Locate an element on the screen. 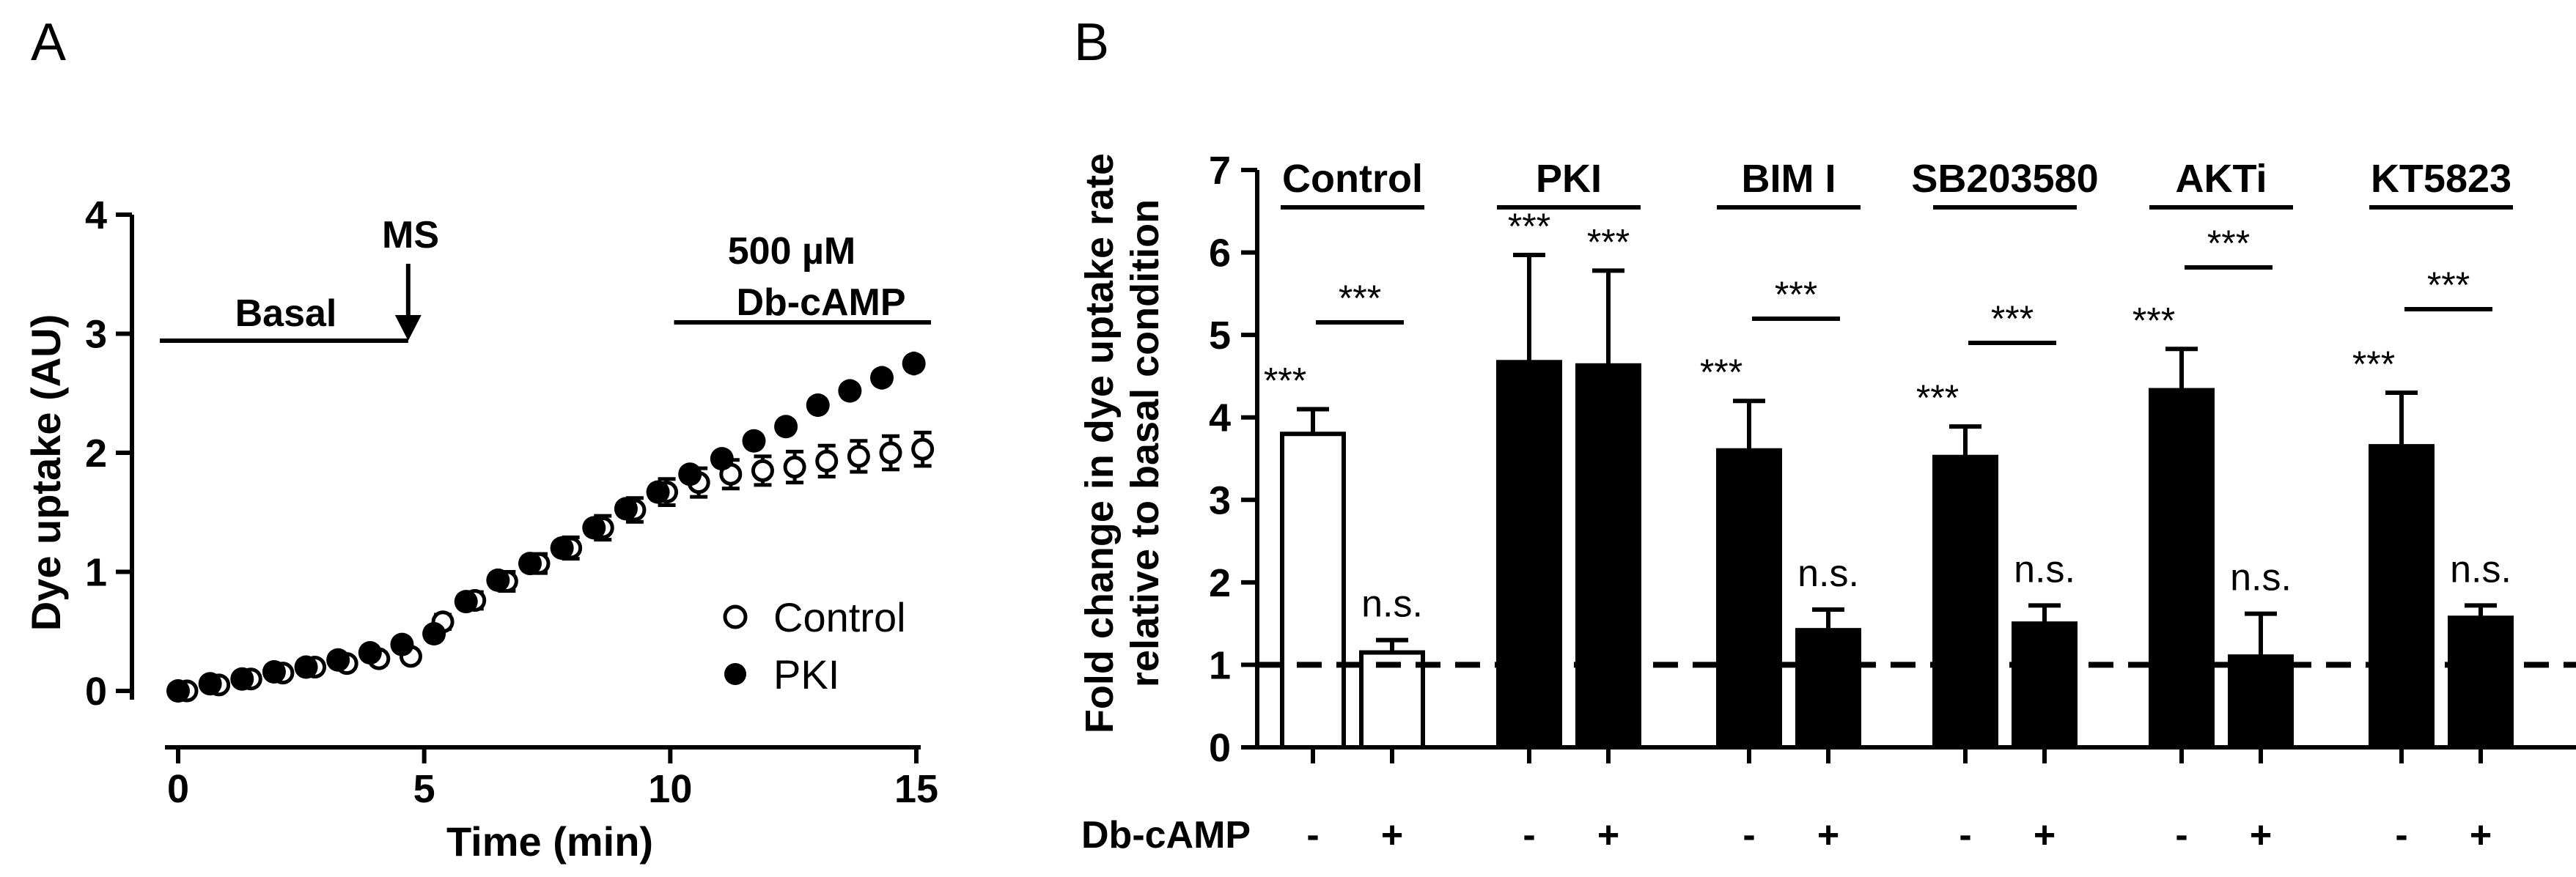 This screenshot has width=2576, height=877. ms-arrow-head is located at coordinates (408, 328).